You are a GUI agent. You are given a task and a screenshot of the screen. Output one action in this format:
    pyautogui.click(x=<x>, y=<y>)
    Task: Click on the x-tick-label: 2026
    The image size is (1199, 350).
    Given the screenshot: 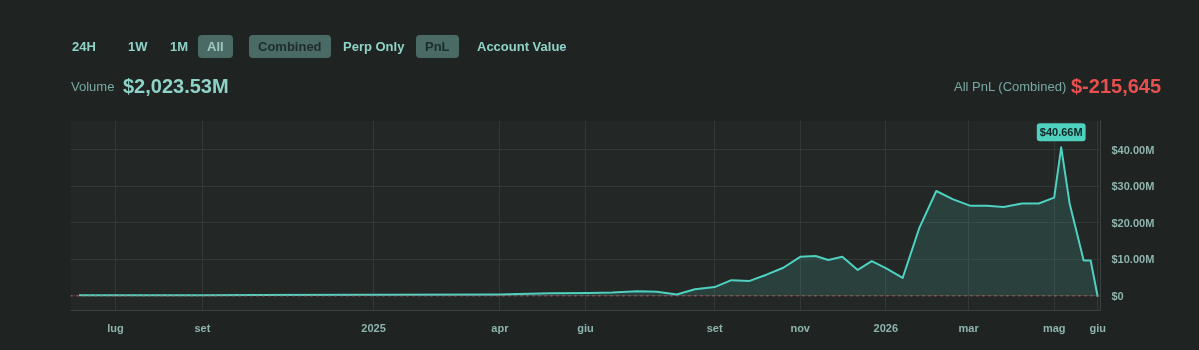 What is the action you would take?
    pyautogui.click(x=886, y=327)
    